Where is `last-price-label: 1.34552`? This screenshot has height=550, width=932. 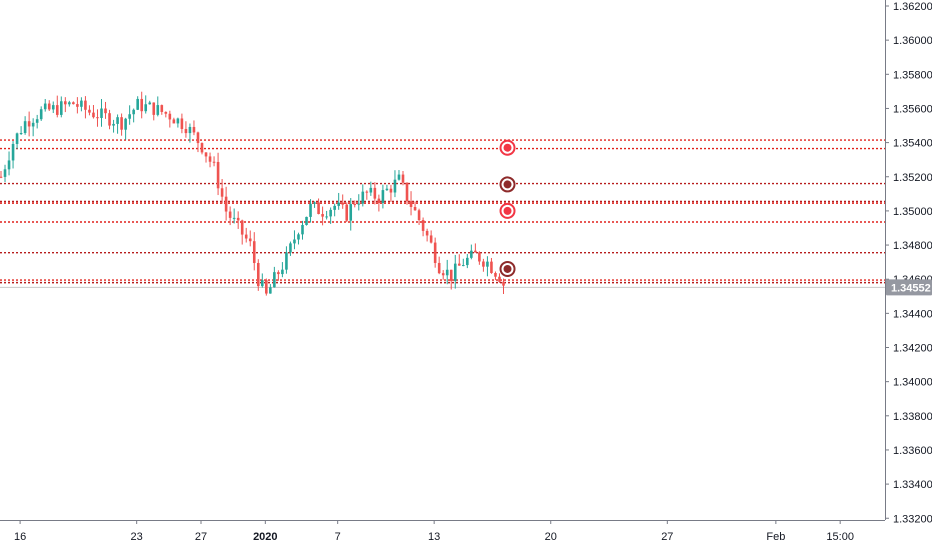
last-price-label: 1.34552 is located at coordinates (911, 288).